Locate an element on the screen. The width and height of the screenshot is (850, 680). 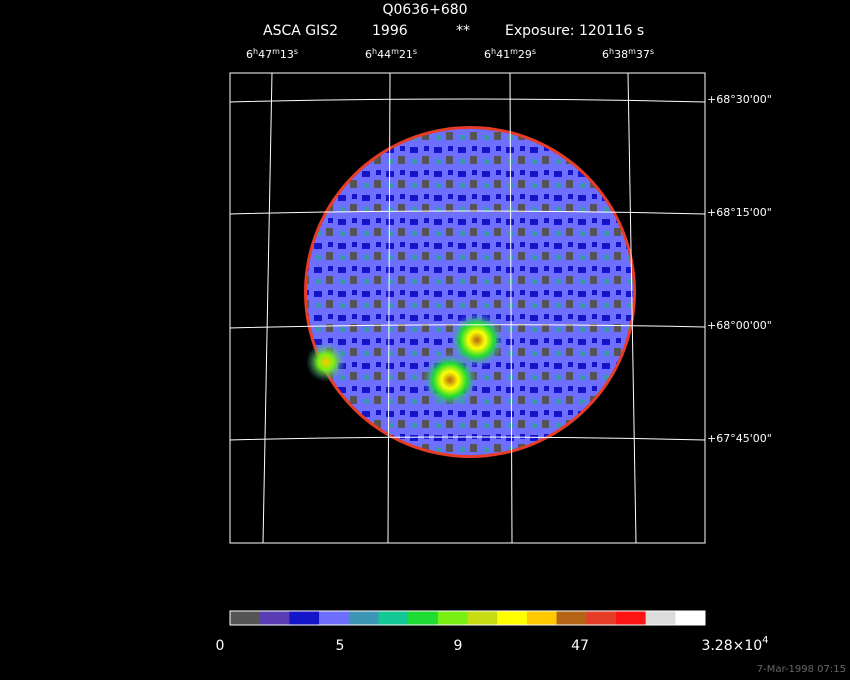
colorbar-label: 9 is located at coordinates (458, 646).